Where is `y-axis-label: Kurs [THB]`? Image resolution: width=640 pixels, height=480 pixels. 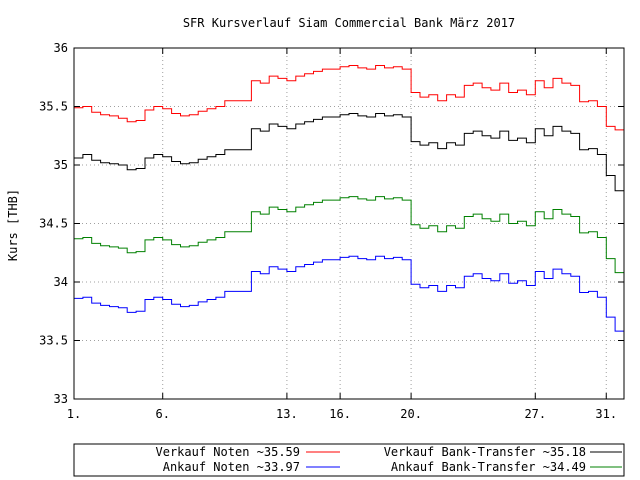
y-axis-label: Kurs [THB] is located at coordinates (13, 225).